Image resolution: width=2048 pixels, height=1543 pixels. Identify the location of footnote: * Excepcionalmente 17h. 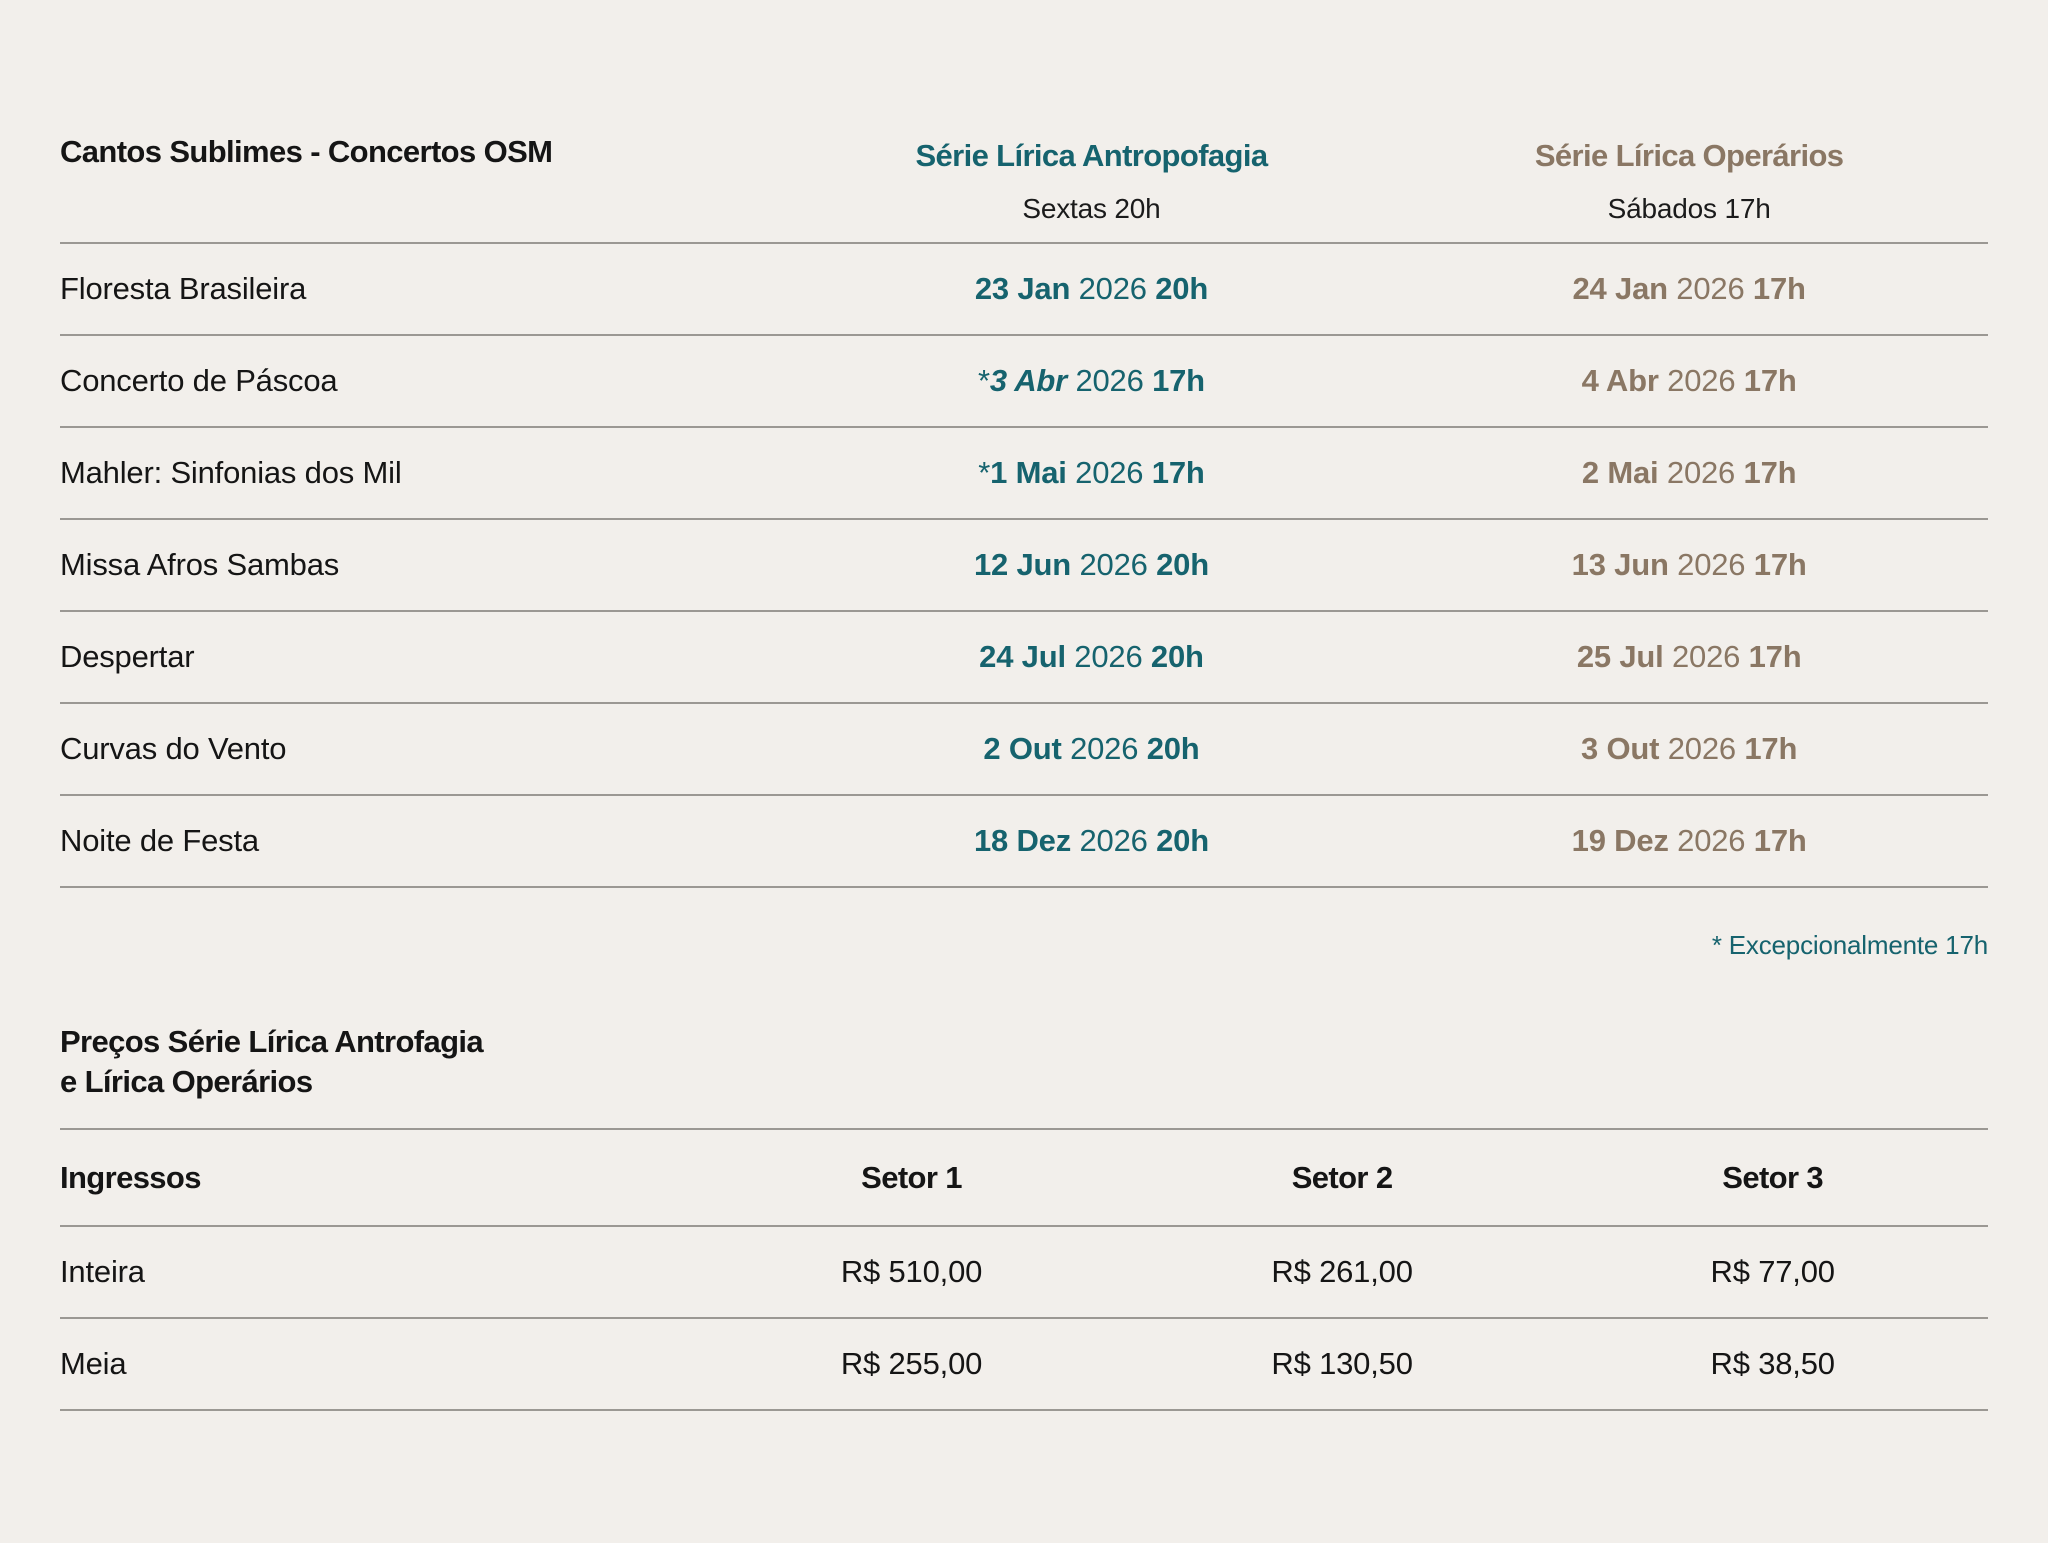
(1849, 945).